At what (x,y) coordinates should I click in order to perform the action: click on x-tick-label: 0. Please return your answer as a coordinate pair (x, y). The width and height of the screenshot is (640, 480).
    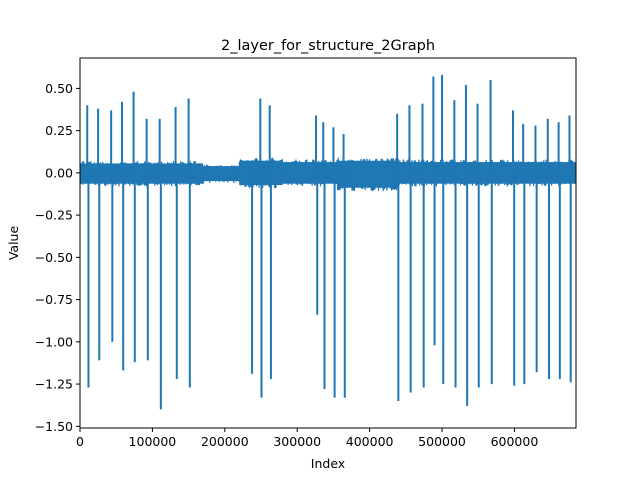
    Looking at the image, I should click on (80, 441).